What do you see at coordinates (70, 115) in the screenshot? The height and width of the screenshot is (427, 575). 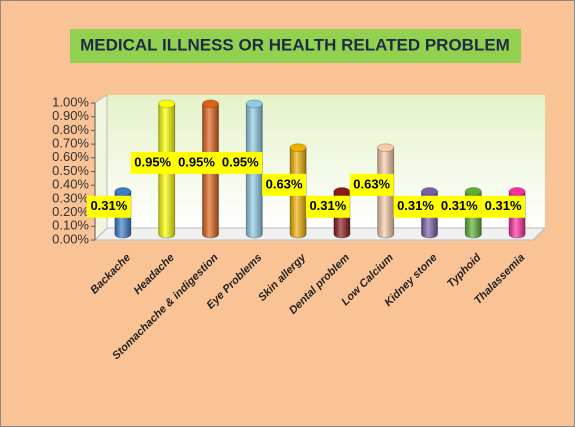 I see `y-tick-label: 0.90%` at bounding box center [70, 115].